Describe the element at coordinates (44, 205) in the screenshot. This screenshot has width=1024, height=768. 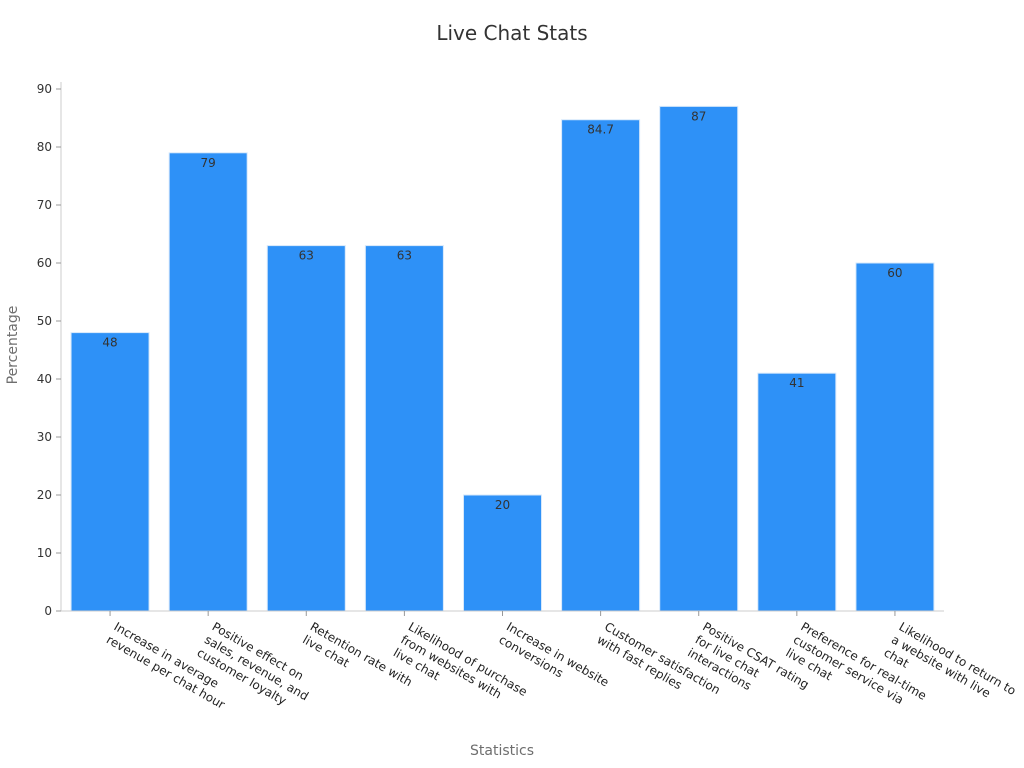
I see `y-tick-label: 70` at that location.